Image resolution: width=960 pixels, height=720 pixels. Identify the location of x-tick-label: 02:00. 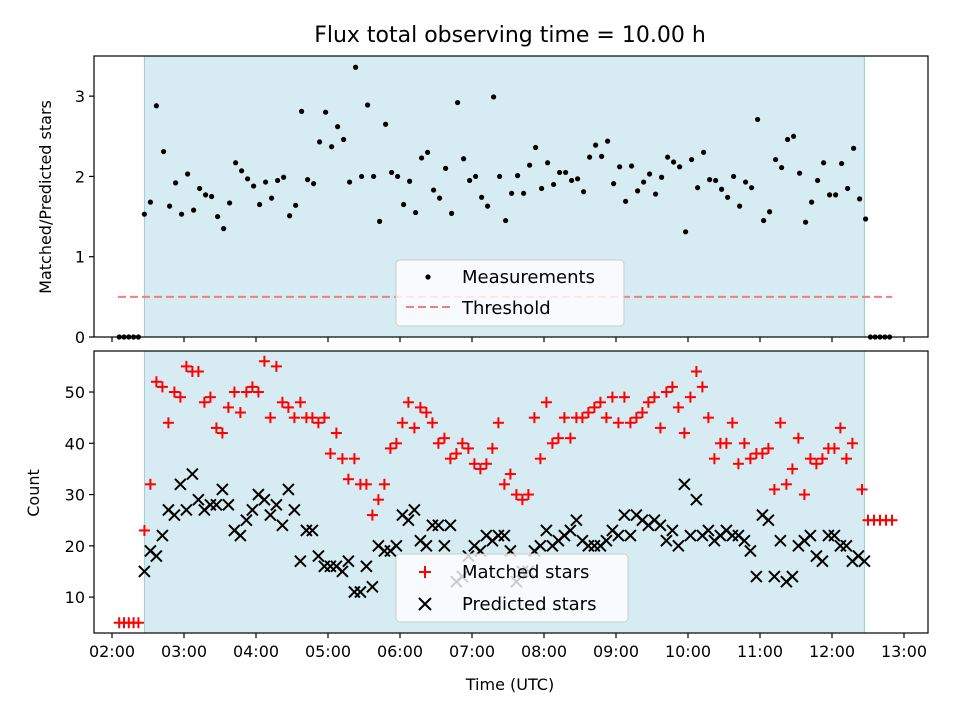
(112, 651).